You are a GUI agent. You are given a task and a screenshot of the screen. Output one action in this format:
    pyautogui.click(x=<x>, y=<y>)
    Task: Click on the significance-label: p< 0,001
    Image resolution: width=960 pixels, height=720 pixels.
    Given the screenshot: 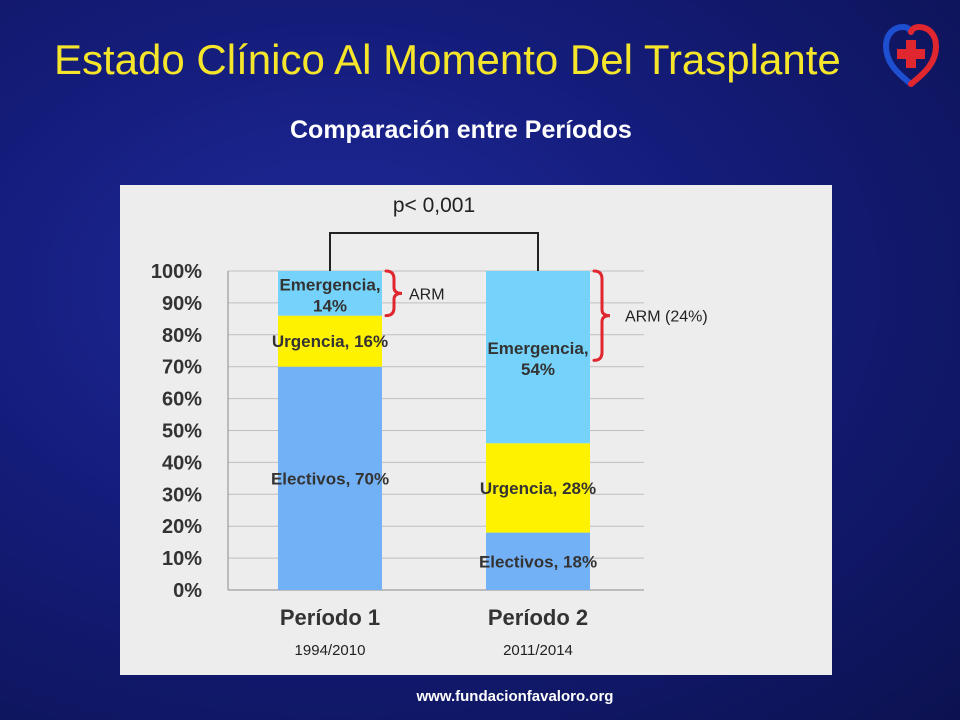 What is the action you would take?
    pyautogui.click(x=434, y=205)
    